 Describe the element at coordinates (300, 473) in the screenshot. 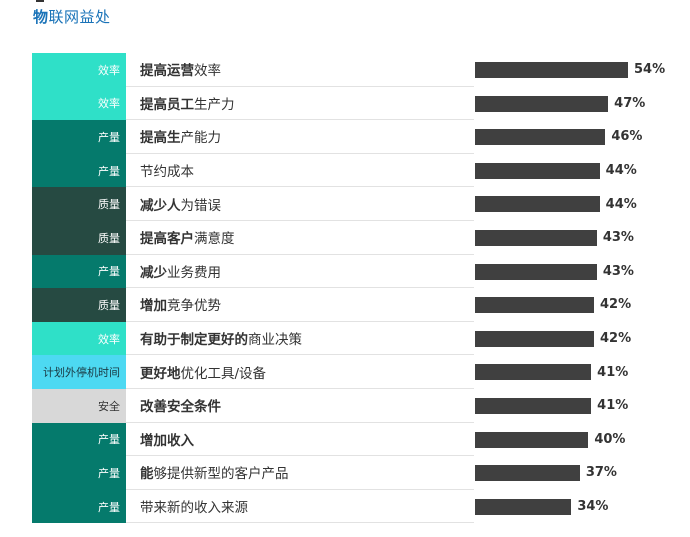

I see `bar-label: 能够提供新型的客户产品` at that location.